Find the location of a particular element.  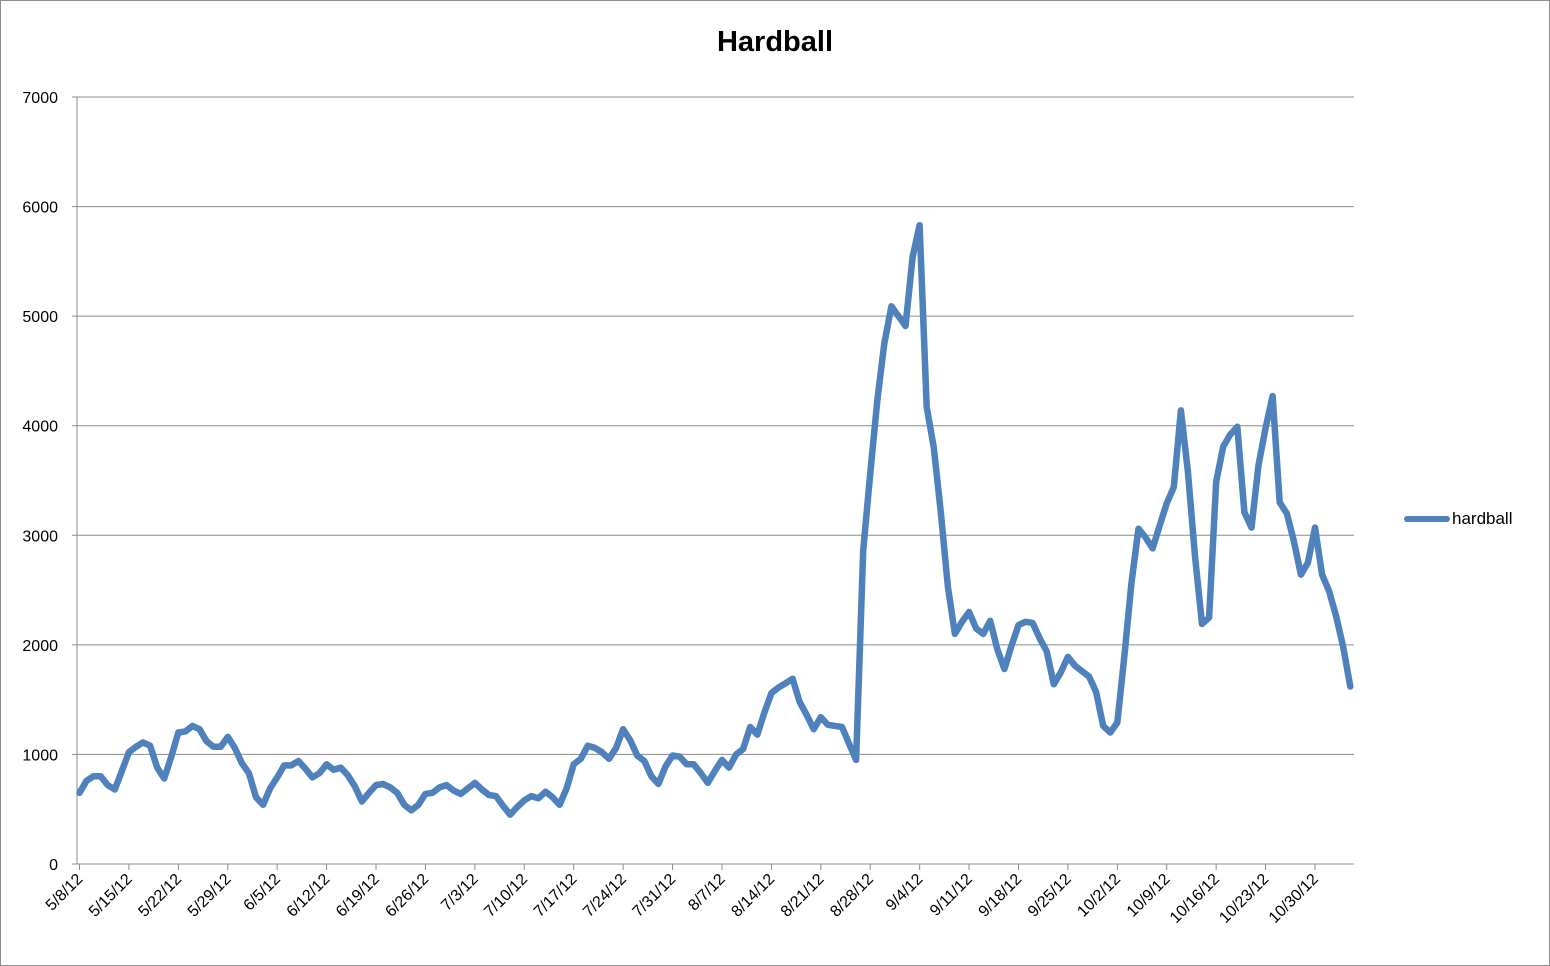

x-axis-ticks is located at coordinates (697, 867).